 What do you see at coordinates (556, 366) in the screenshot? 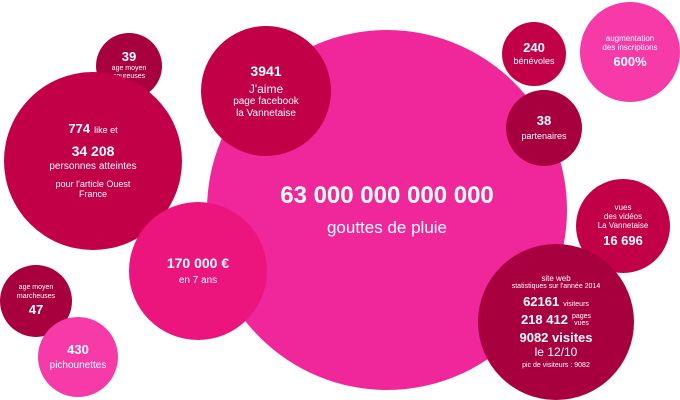
I see `peak-visitors: pic de visiteurs : 9082` at bounding box center [556, 366].